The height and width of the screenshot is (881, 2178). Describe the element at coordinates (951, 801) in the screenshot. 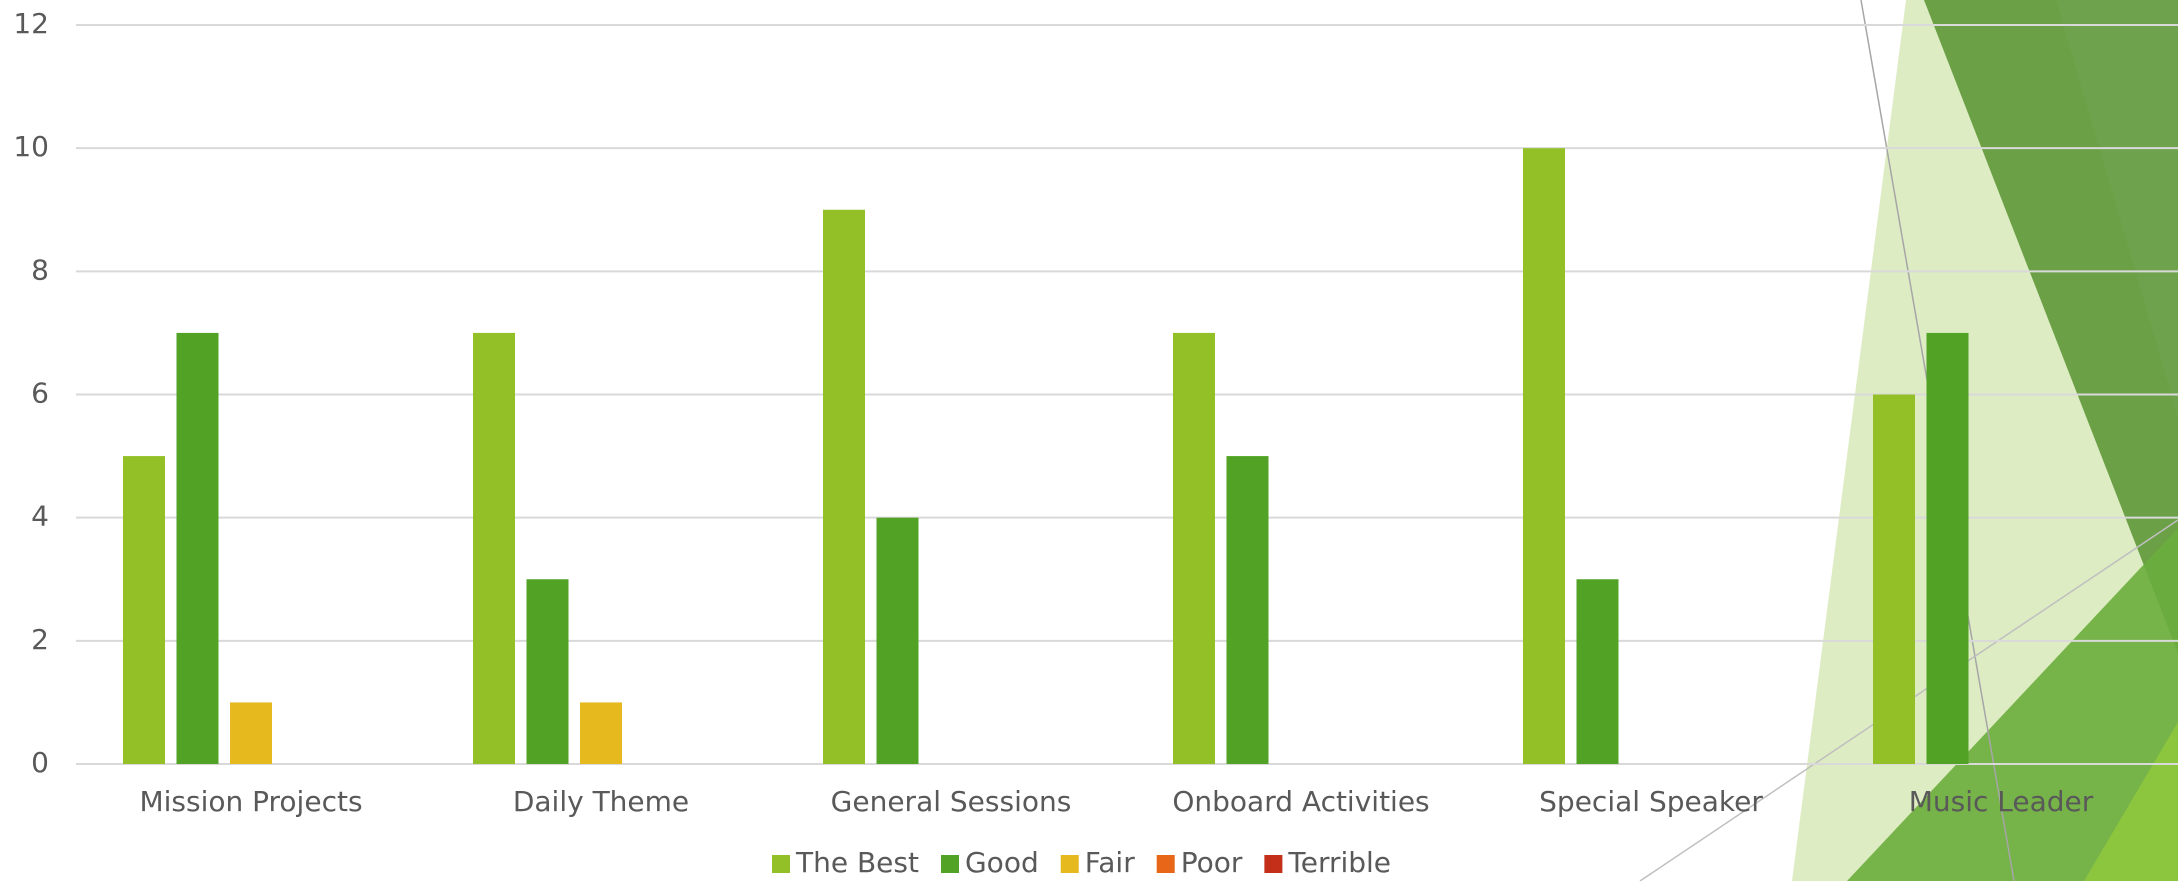

I see `x-tick-label: General Sessions` at that location.